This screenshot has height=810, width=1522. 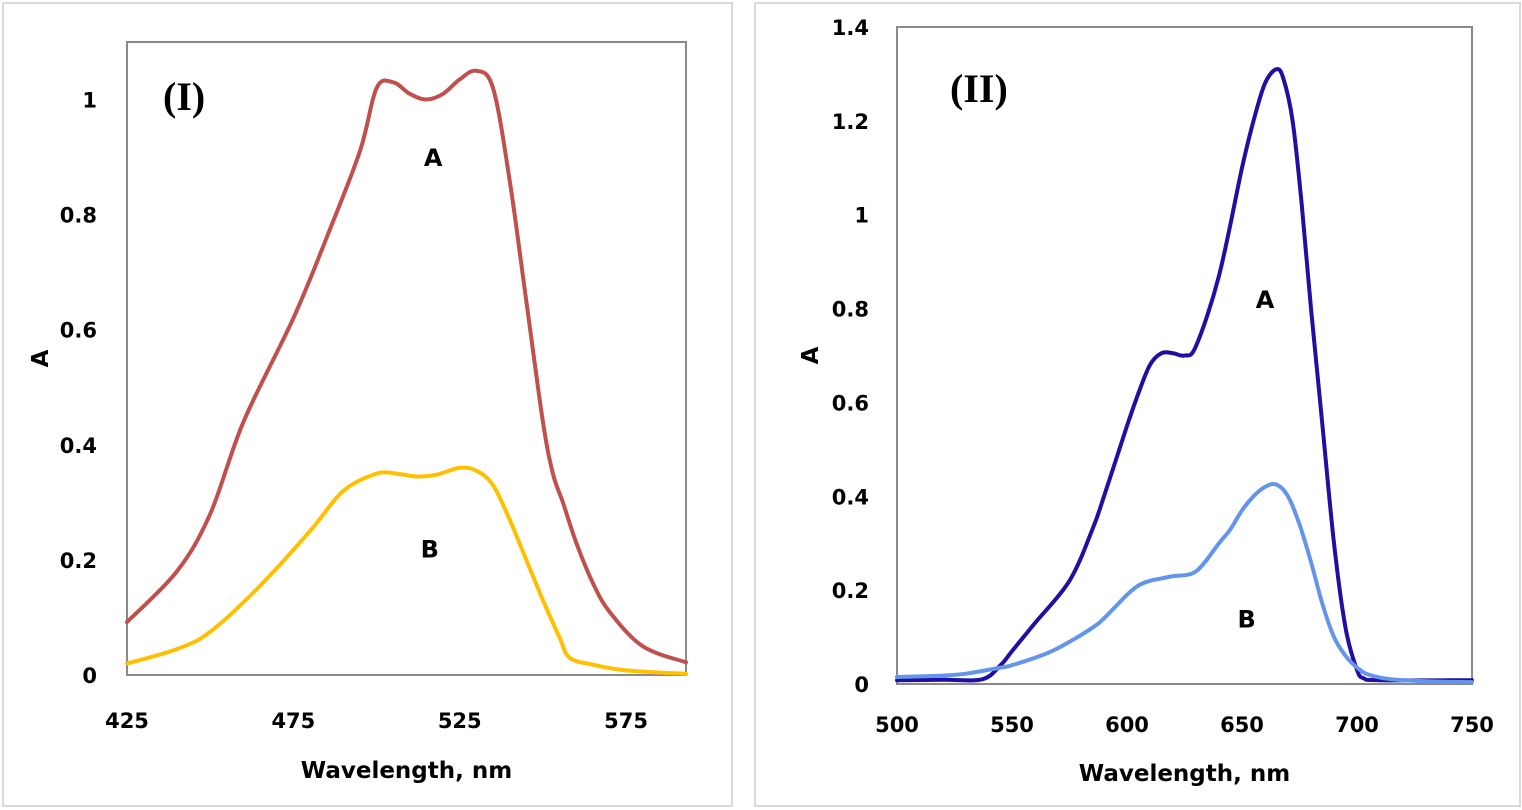 What do you see at coordinates (850, 28) in the screenshot?
I see `y-tick-label: 1.4` at bounding box center [850, 28].